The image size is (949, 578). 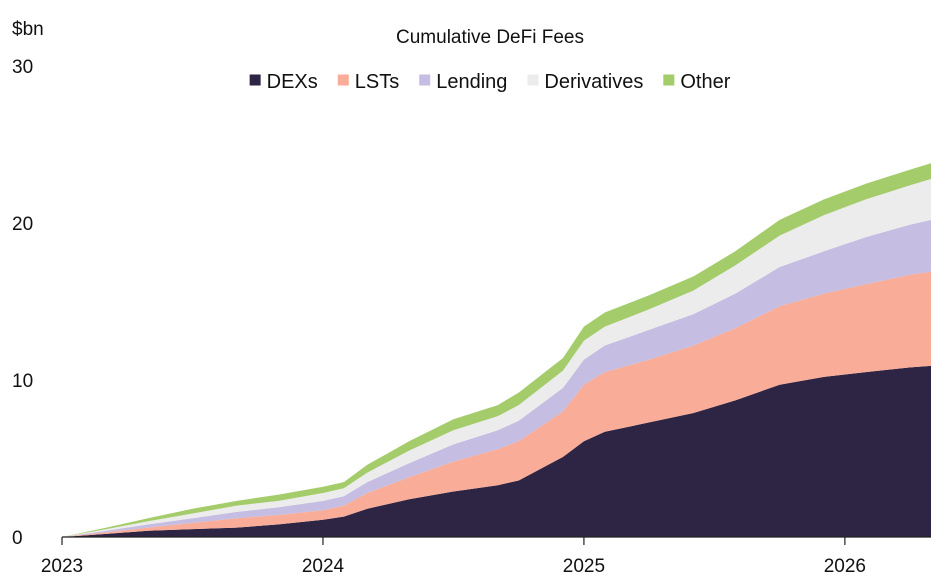 What do you see at coordinates (705, 82) in the screenshot?
I see `legend-label: Other` at bounding box center [705, 82].